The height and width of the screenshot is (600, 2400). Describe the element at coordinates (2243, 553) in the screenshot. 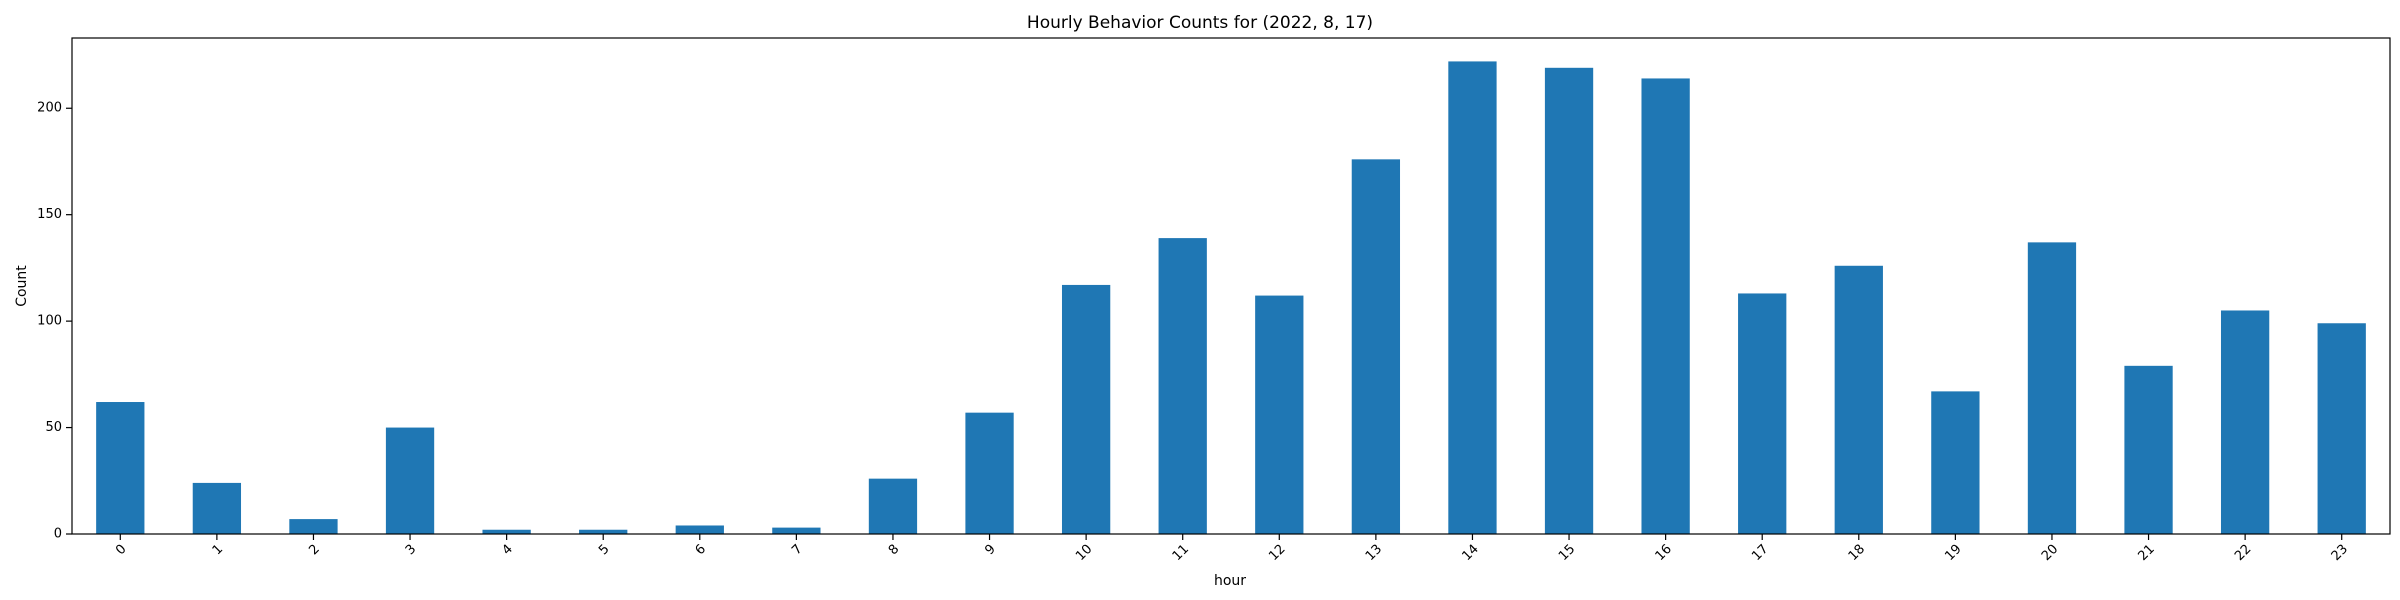

I see `x-tick-label: 22` at that location.